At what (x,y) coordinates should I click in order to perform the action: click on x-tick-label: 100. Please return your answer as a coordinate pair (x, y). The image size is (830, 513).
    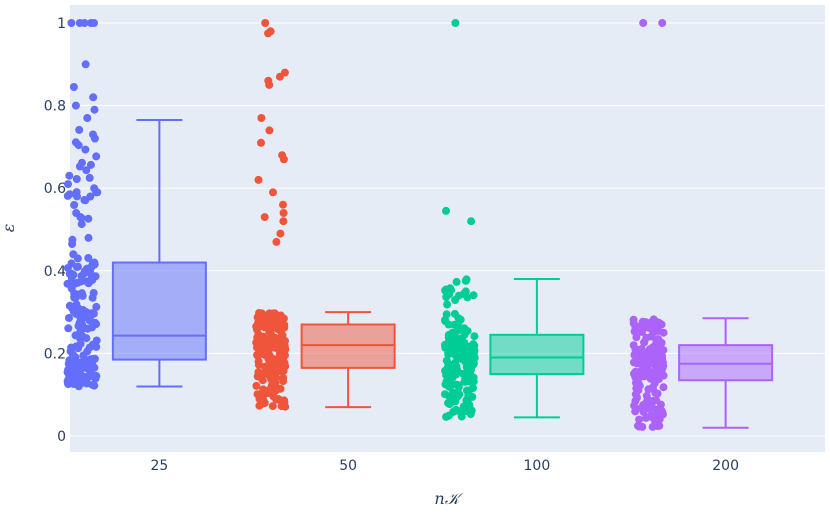
    Looking at the image, I should click on (537, 466).